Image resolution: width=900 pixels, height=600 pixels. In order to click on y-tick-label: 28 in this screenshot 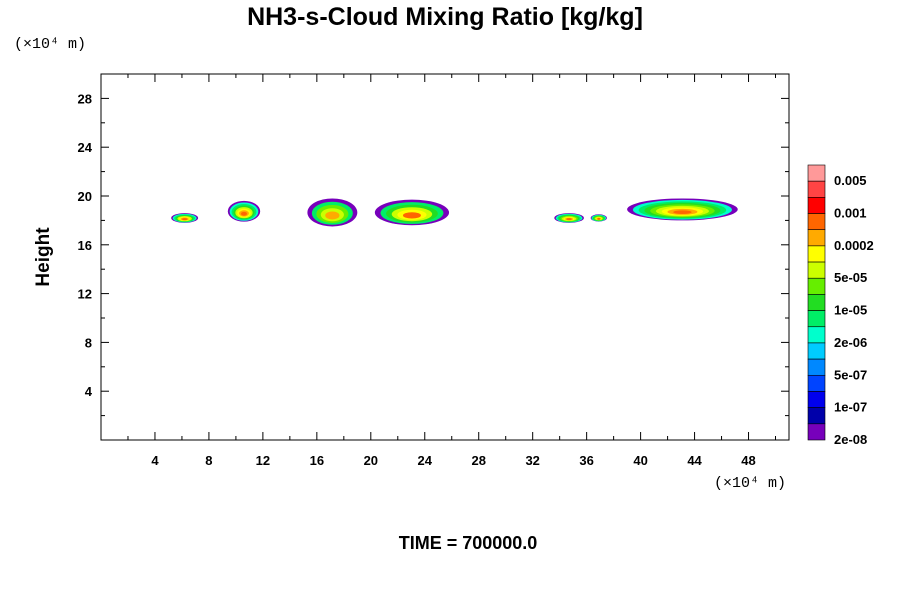, I will do `click(85, 98)`.